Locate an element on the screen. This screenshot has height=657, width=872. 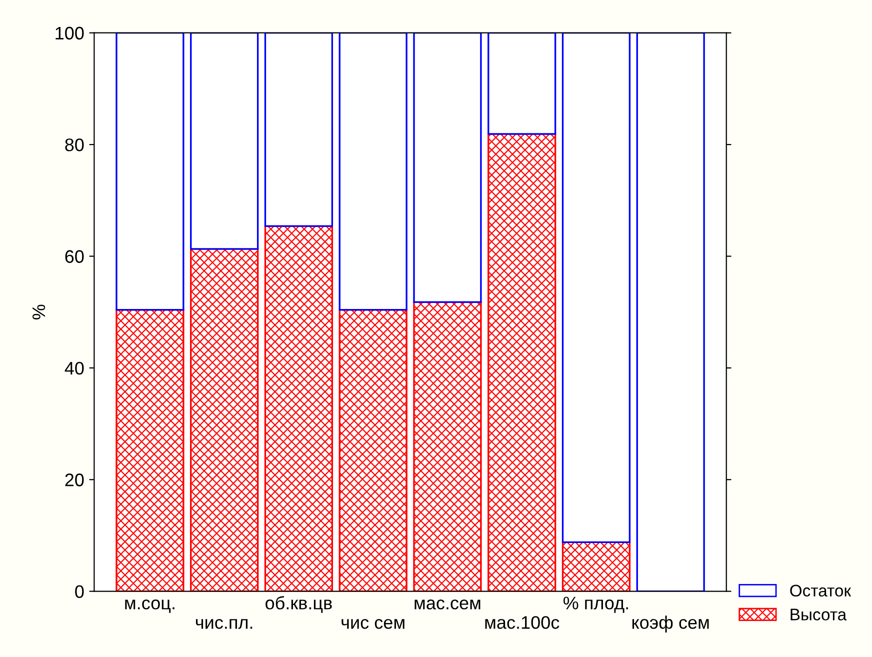
x-tick-label: мас.100с is located at coordinates (522, 622).